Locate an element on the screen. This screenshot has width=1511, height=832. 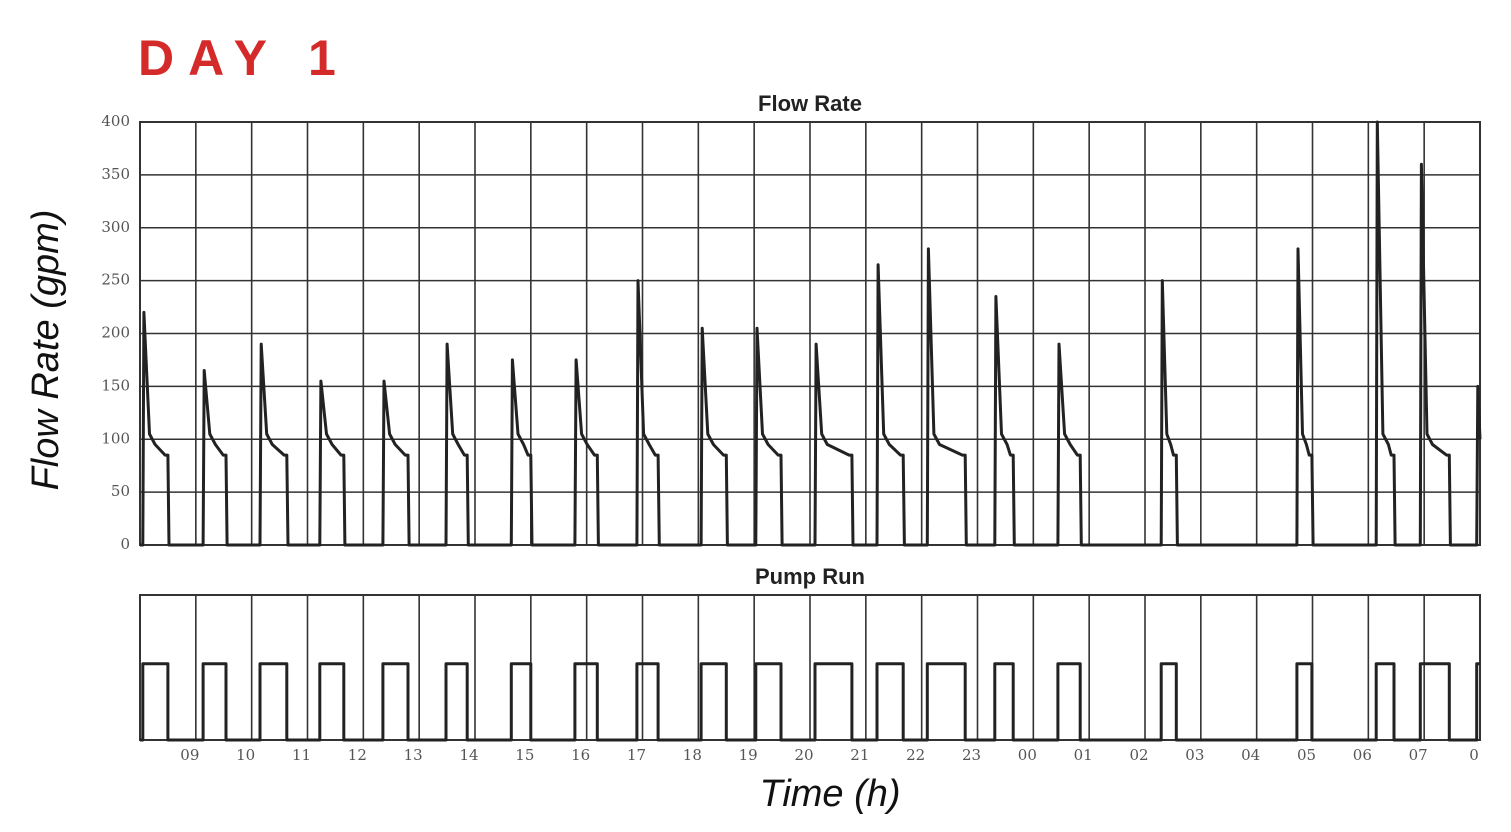
x-tick-label: 15 is located at coordinates (524, 755).